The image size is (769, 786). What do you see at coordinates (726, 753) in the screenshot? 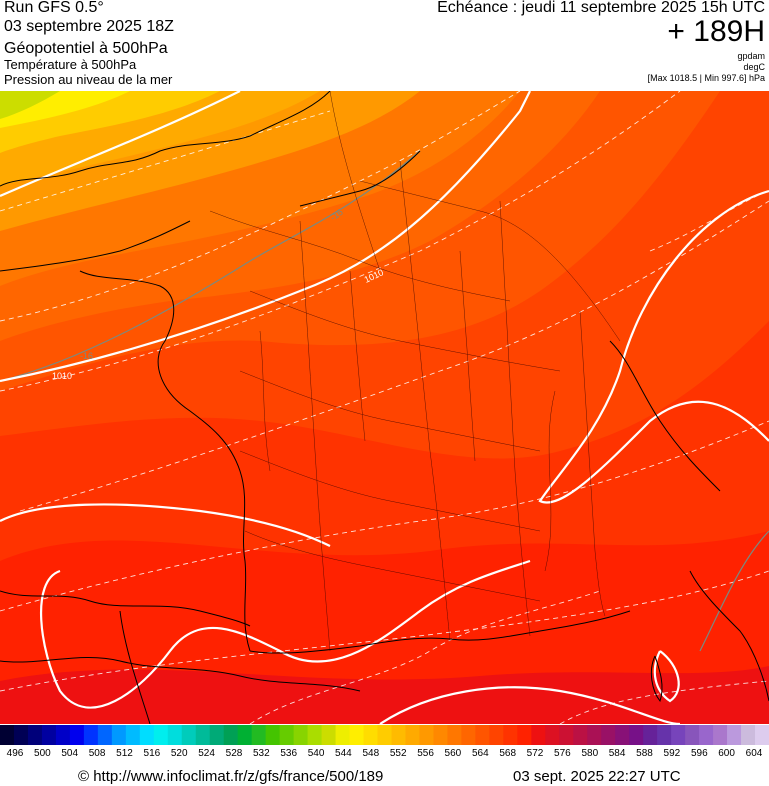
I see `colorbar-label: 600` at bounding box center [726, 753].